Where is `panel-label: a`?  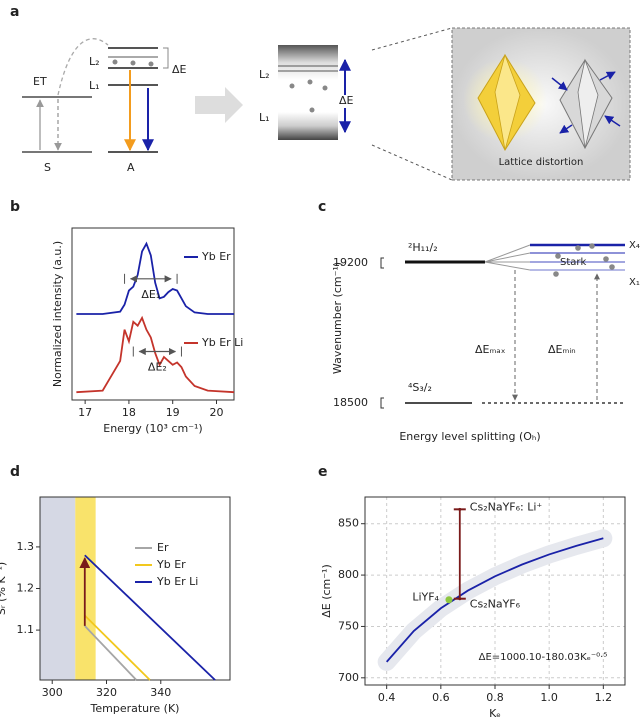
panel-label: a is located at coordinates (14, 12).